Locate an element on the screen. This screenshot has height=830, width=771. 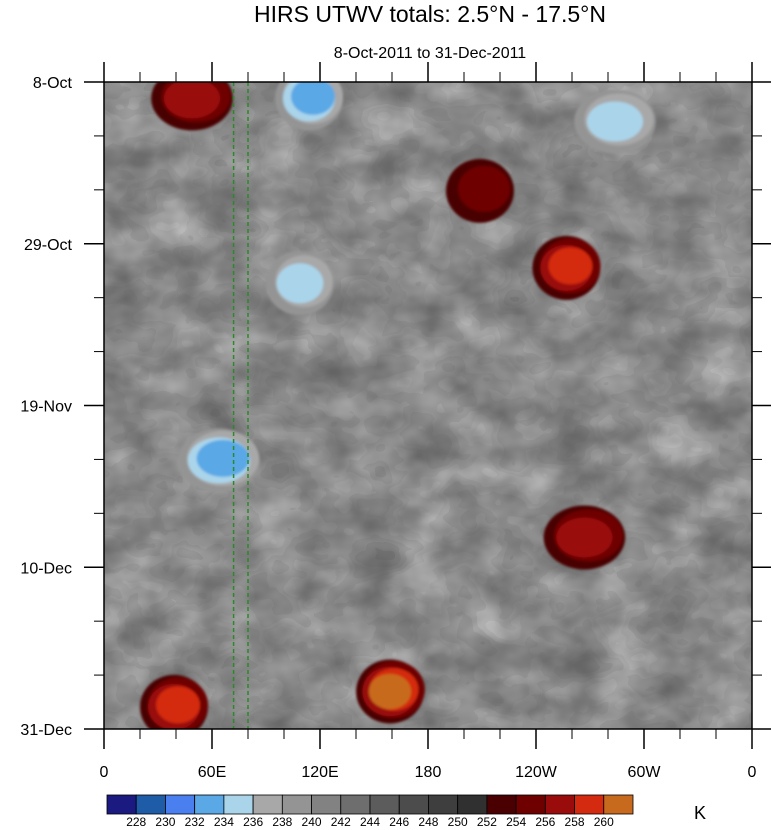
chart-subtitle: 8-Oct-2011 to 31-Dec-2011 is located at coordinates (430, 53).